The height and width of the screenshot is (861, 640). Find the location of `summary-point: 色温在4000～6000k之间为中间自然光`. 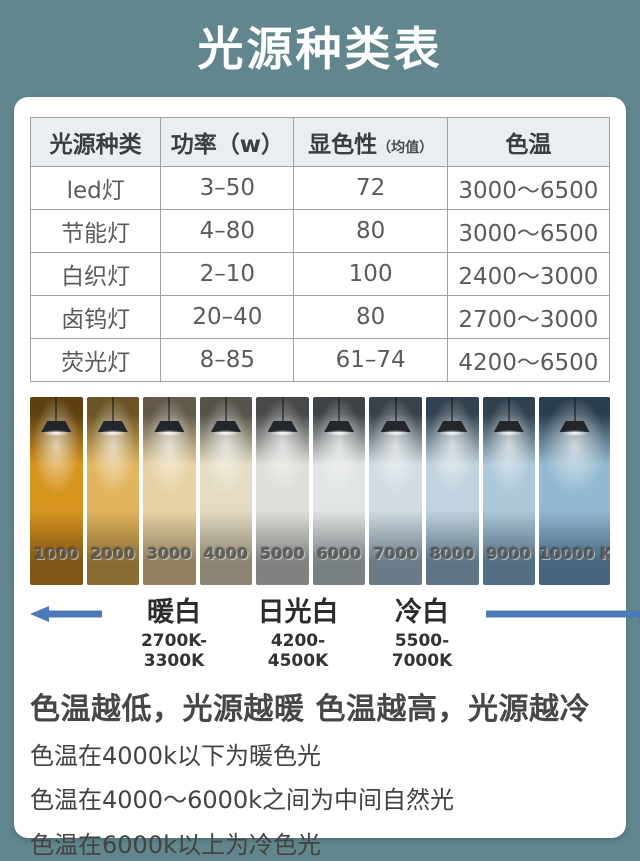

summary-point: 色温在4000～6000k之间为中间自然光 is located at coordinates (242, 800).